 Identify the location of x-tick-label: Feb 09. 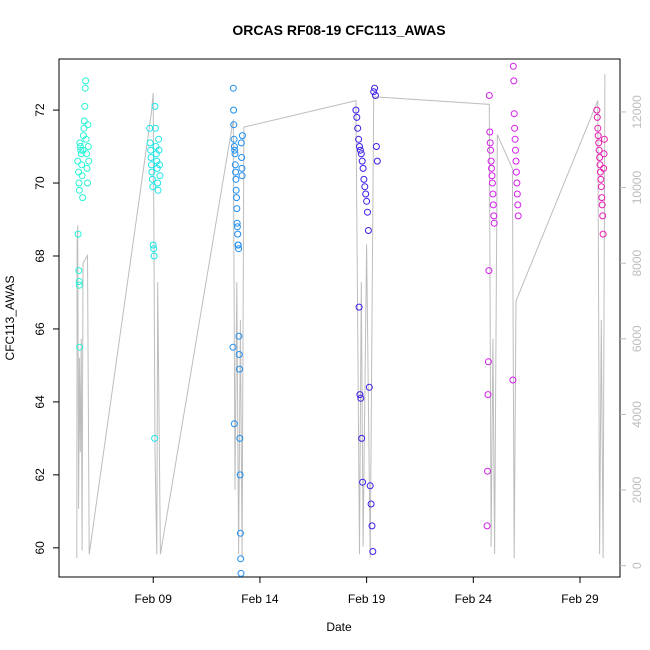
(154, 599).